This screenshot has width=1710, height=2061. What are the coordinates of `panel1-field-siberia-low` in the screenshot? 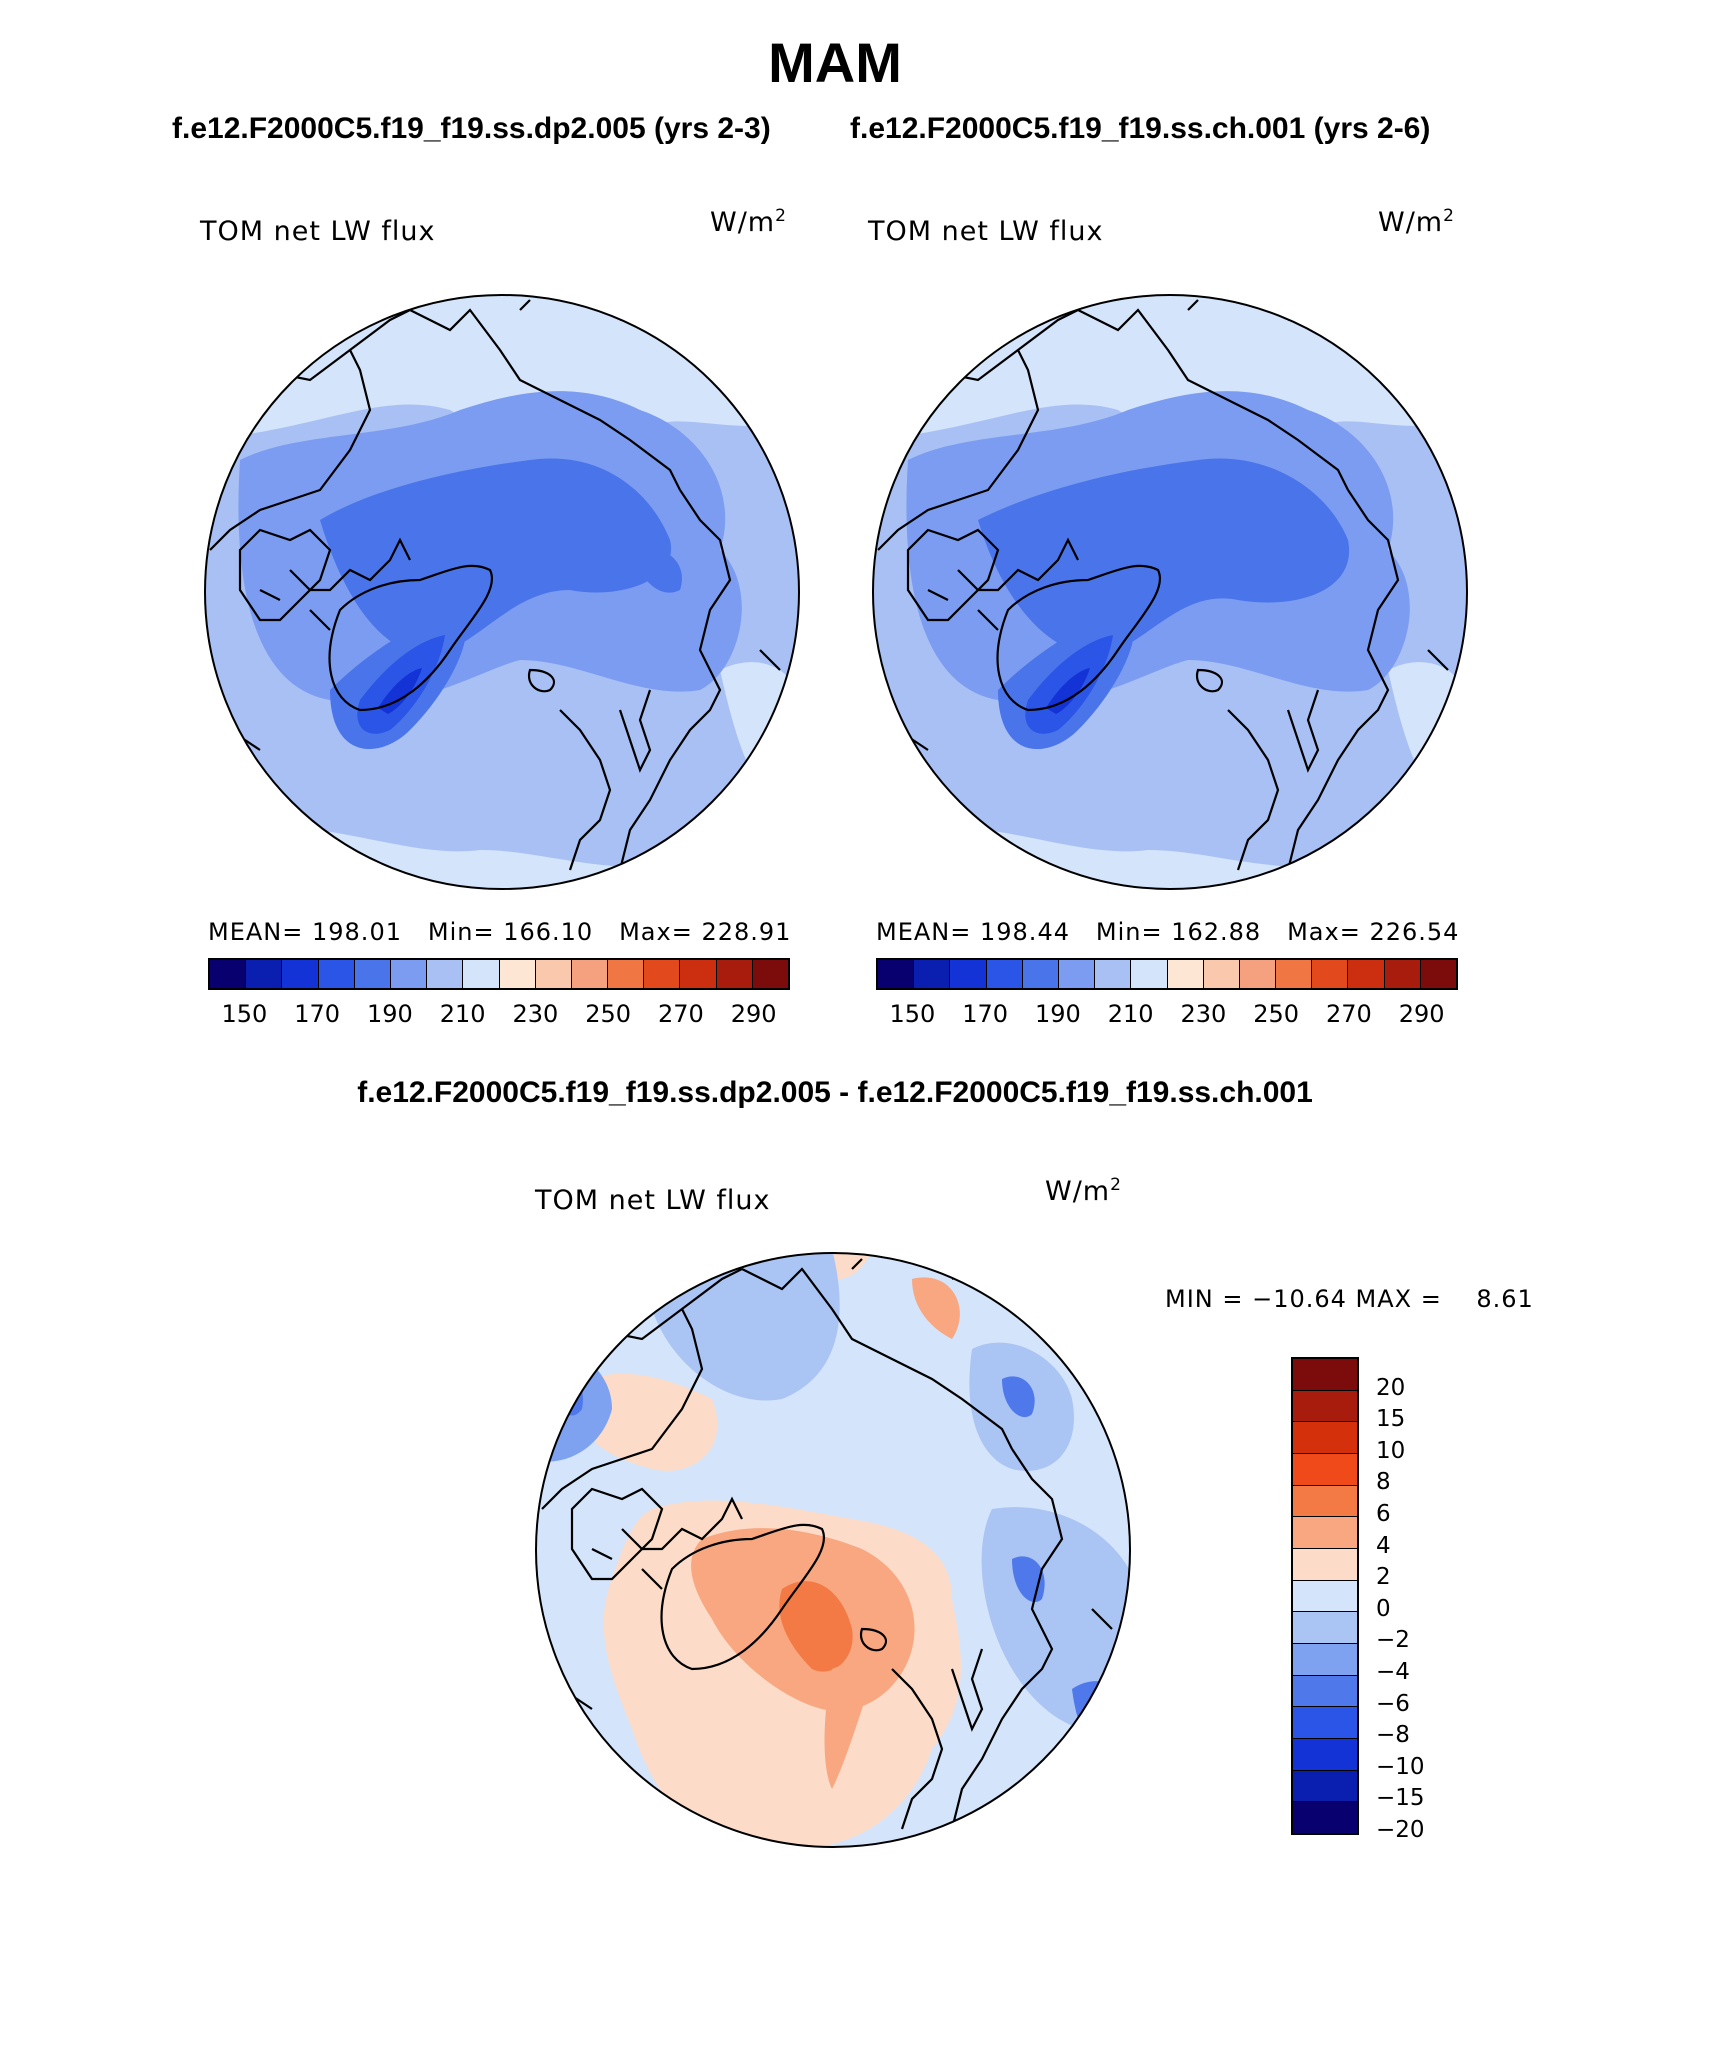 It's located at (656, 570).